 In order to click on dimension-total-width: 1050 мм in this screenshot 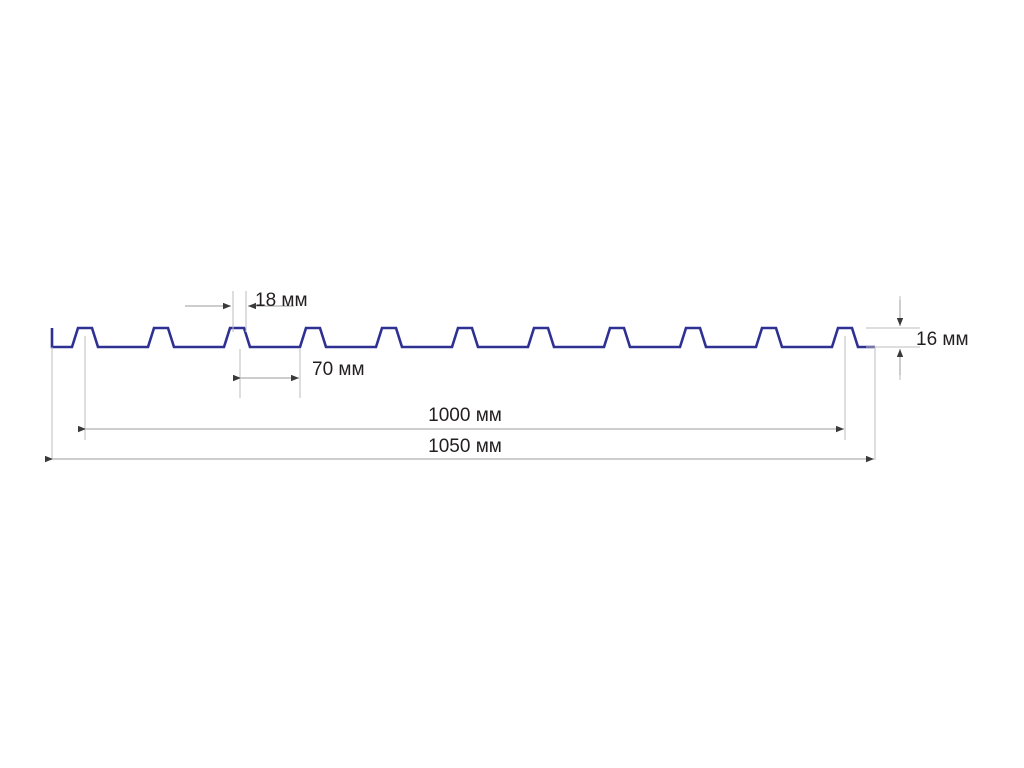, I will do `click(459, 449)`.